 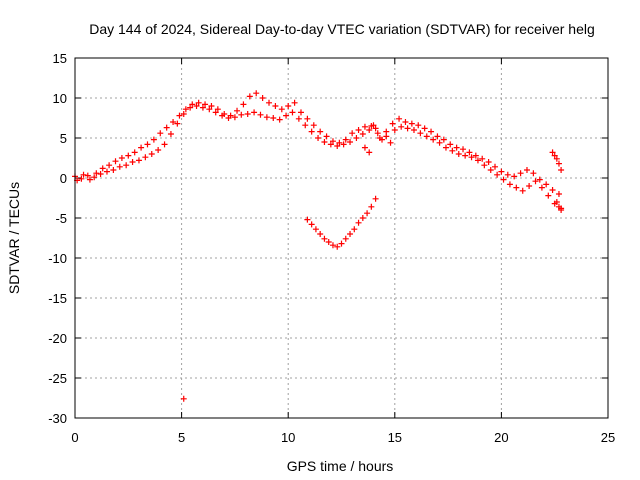 What do you see at coordinates (608, 437) in the screenshot?
I see `x-tick-label: 25` at bounding box center [608, 437].